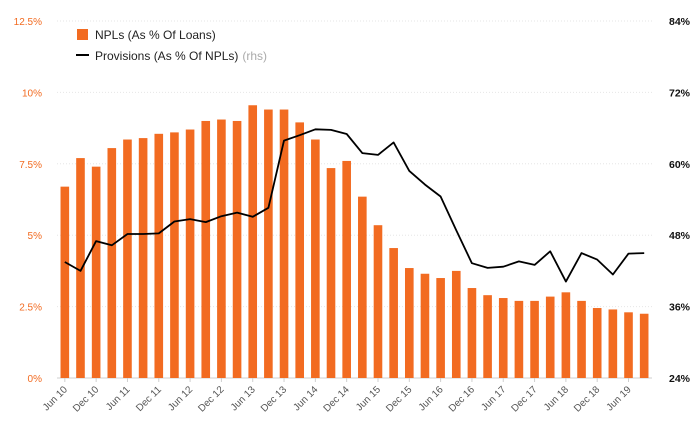  I want to click on x-tick-label: Jun 15, so click(368, 398).